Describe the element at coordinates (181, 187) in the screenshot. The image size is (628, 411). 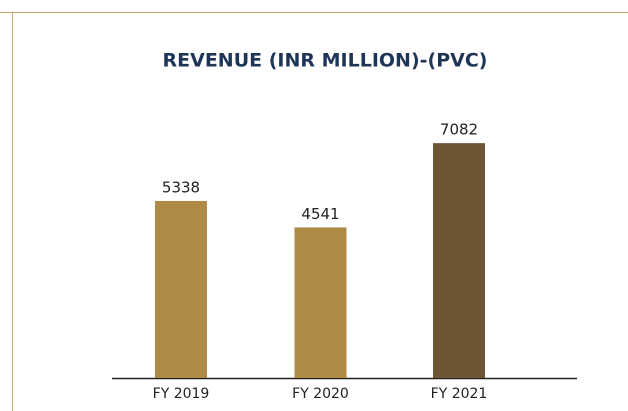
I see `data-label: 5338` at that location.